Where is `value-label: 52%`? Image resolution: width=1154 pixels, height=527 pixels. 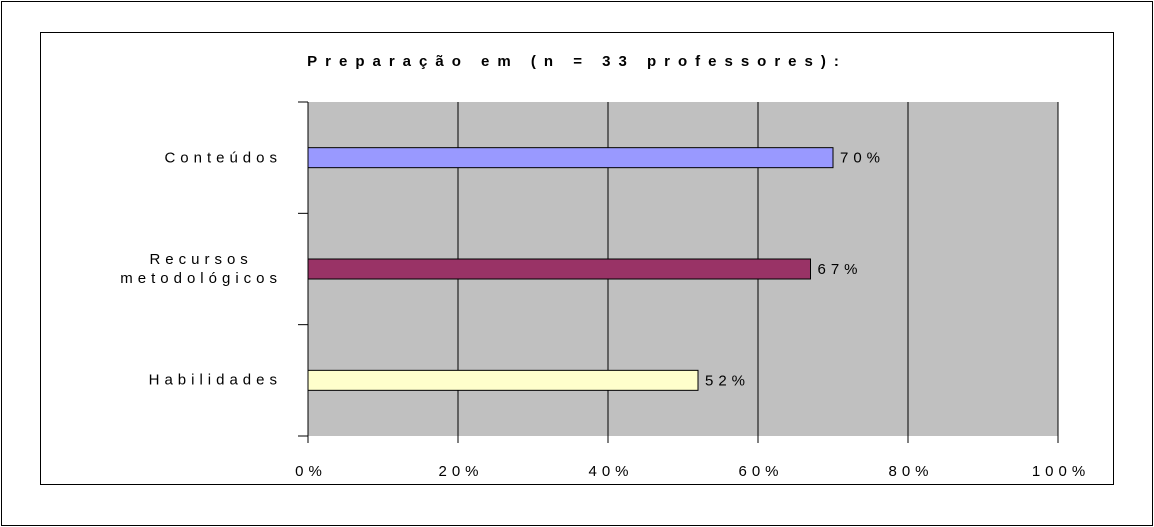
value-label: 52% is located at coordinates (727, 380).